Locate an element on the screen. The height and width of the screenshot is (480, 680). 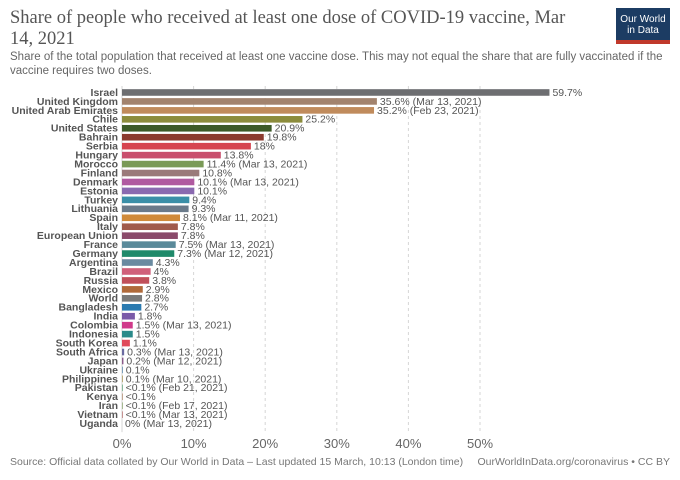
category-label: Denmark is located at coordinates (95, 182).